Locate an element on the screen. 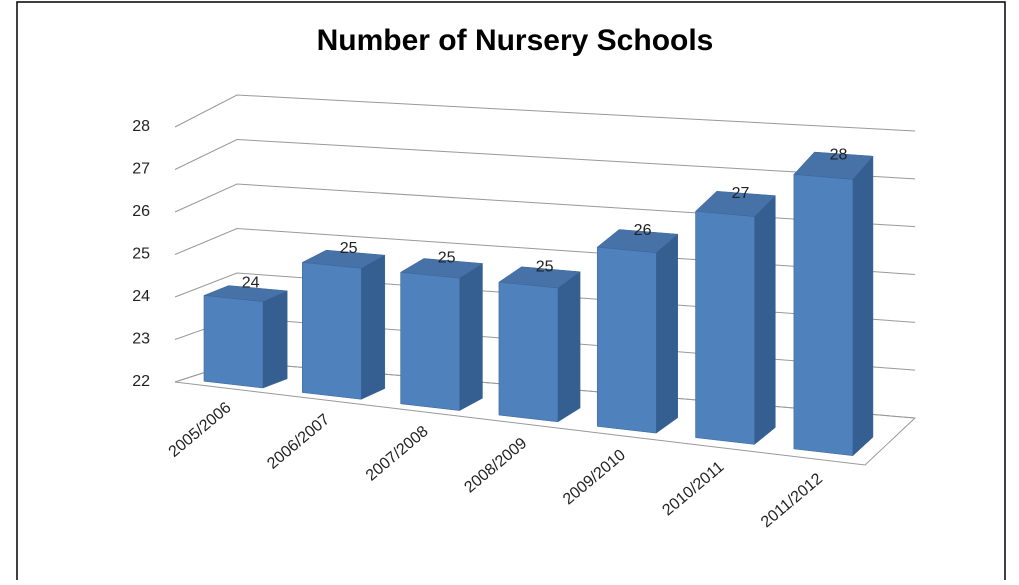  data-label: 27 is located at coordinates (741, 193).